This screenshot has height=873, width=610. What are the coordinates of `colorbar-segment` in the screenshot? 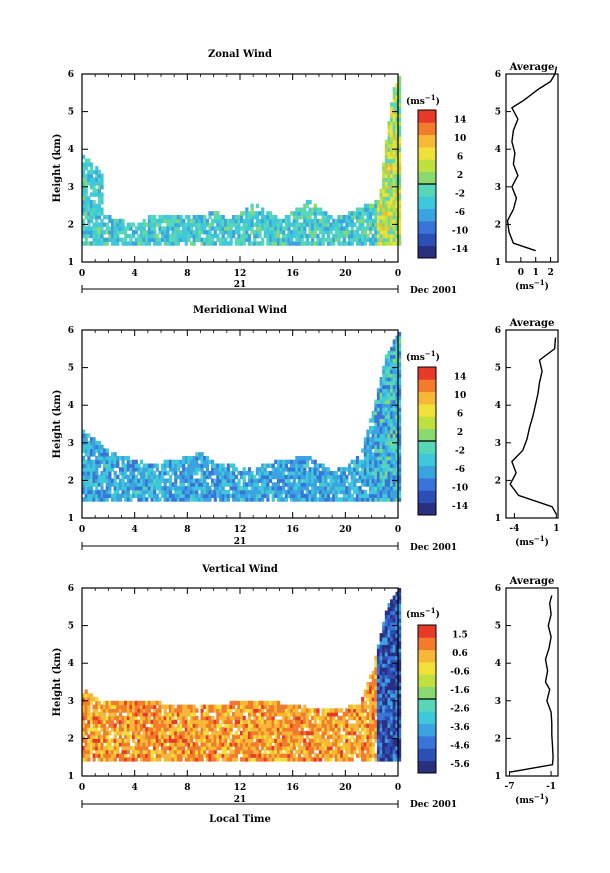 It's located at (427, 509).